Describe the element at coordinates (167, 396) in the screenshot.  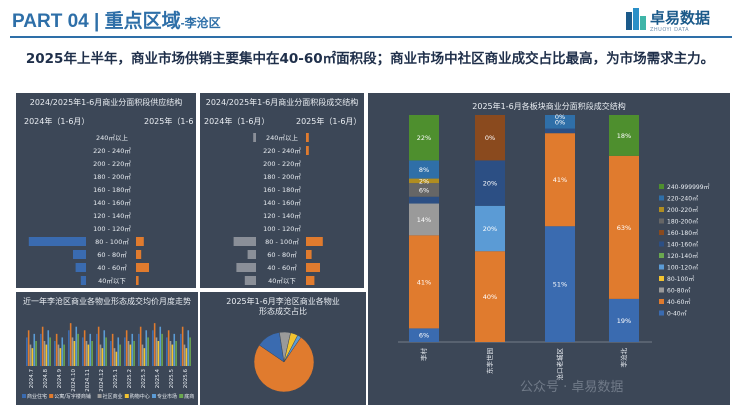
I see `price-legend-label: 专业市场` at that location.